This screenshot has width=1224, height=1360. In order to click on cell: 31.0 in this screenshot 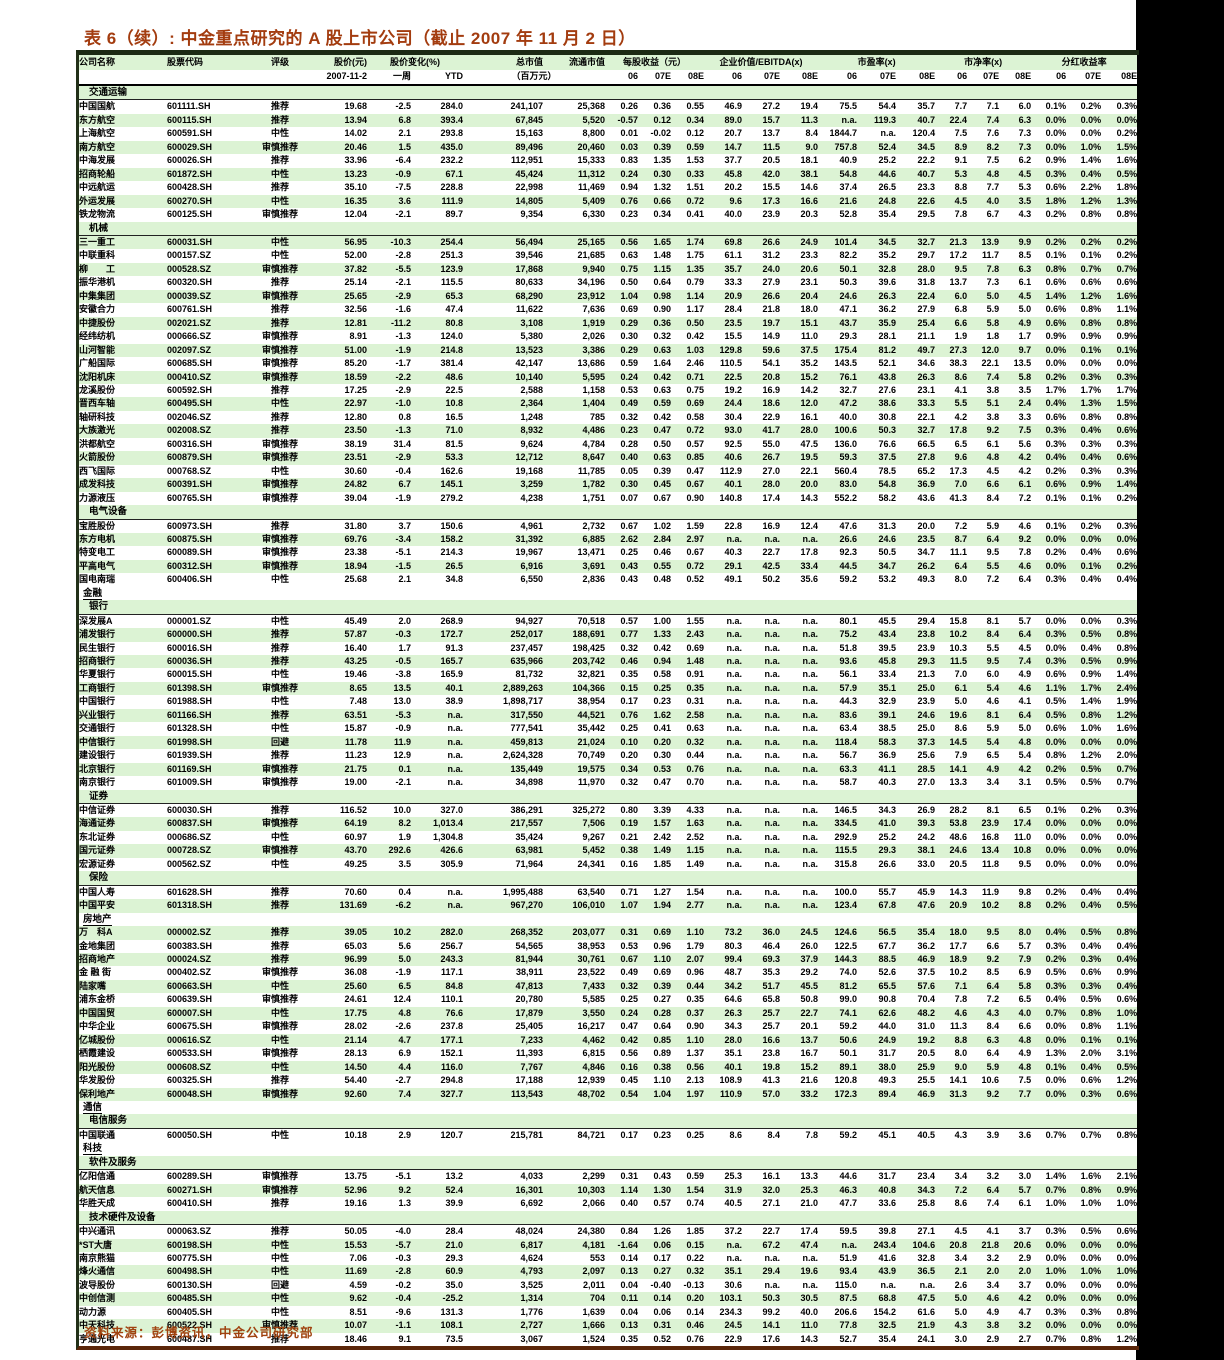, I will do `click(916, 1027)`.